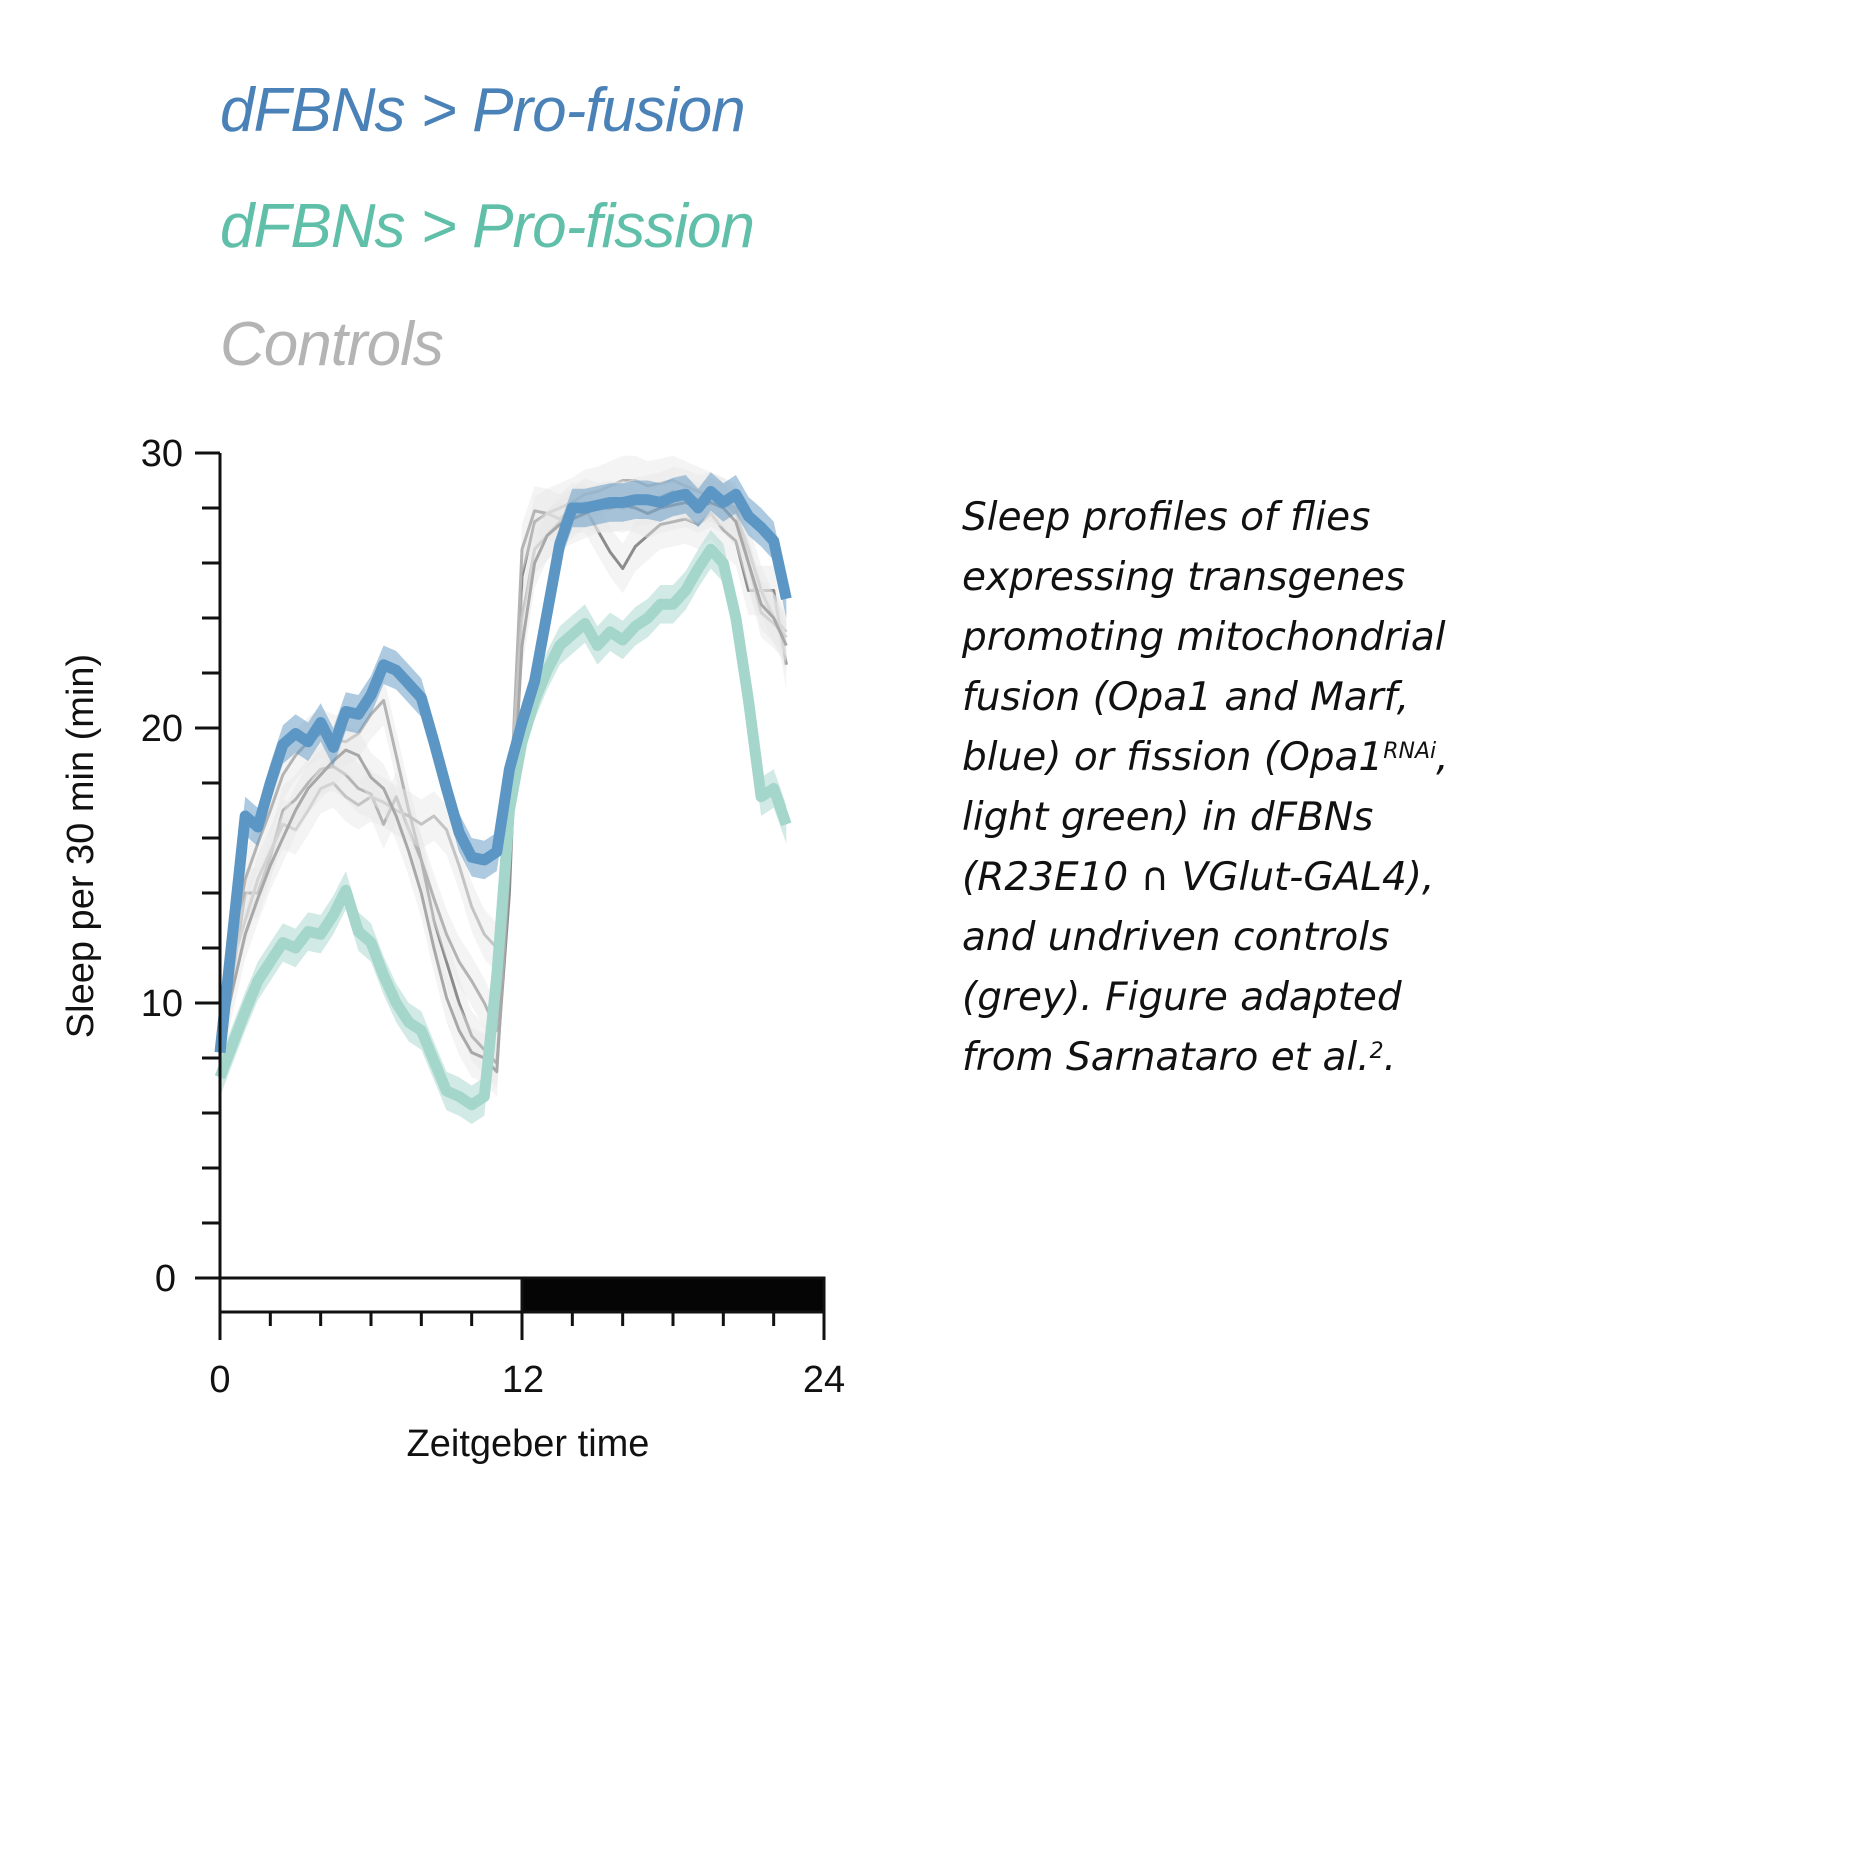 The height and width of the screenshot is (1875, 1875). I want to click on caption-line: promoting mitochondrial, so click(1204, 637).